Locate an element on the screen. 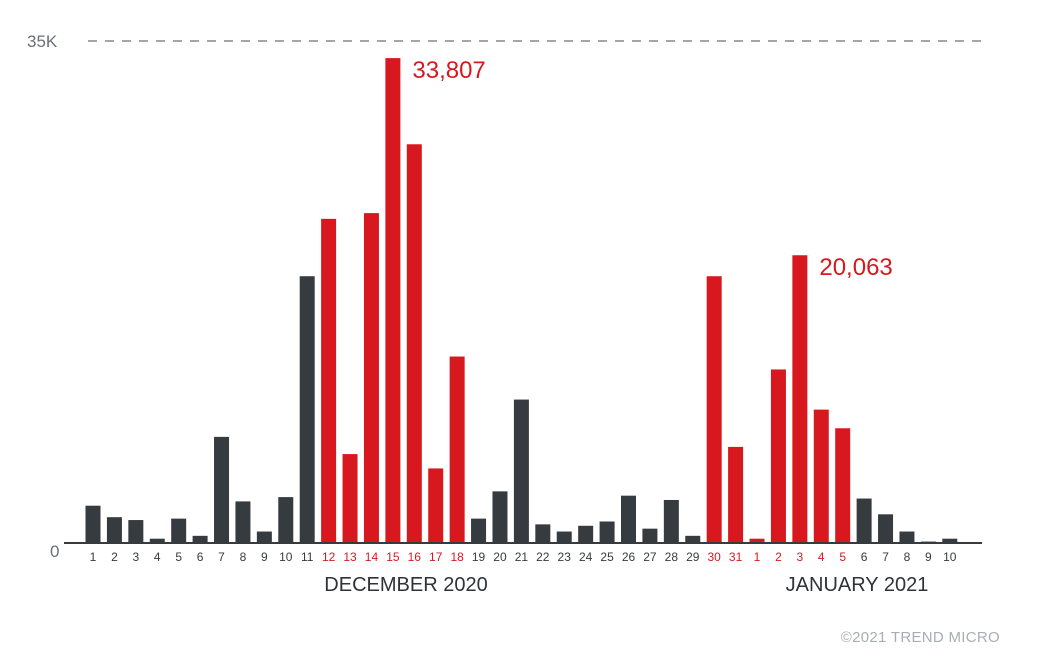 The height and width of the screenshot is (667, 1042). x-tick-label: 18 is located at coordinates (457, 557).